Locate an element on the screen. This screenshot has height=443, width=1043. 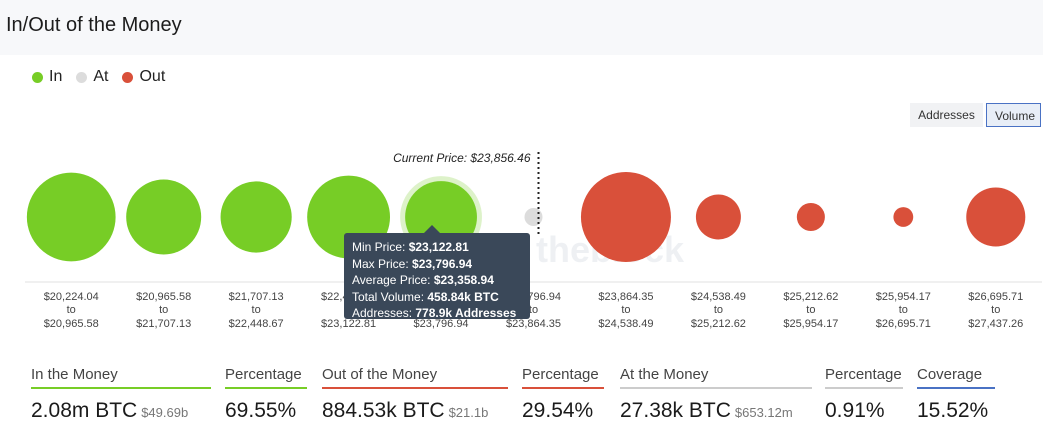
tooltip-average-price: Average Price: $23,358.94 is located at coordinates (423, 280).